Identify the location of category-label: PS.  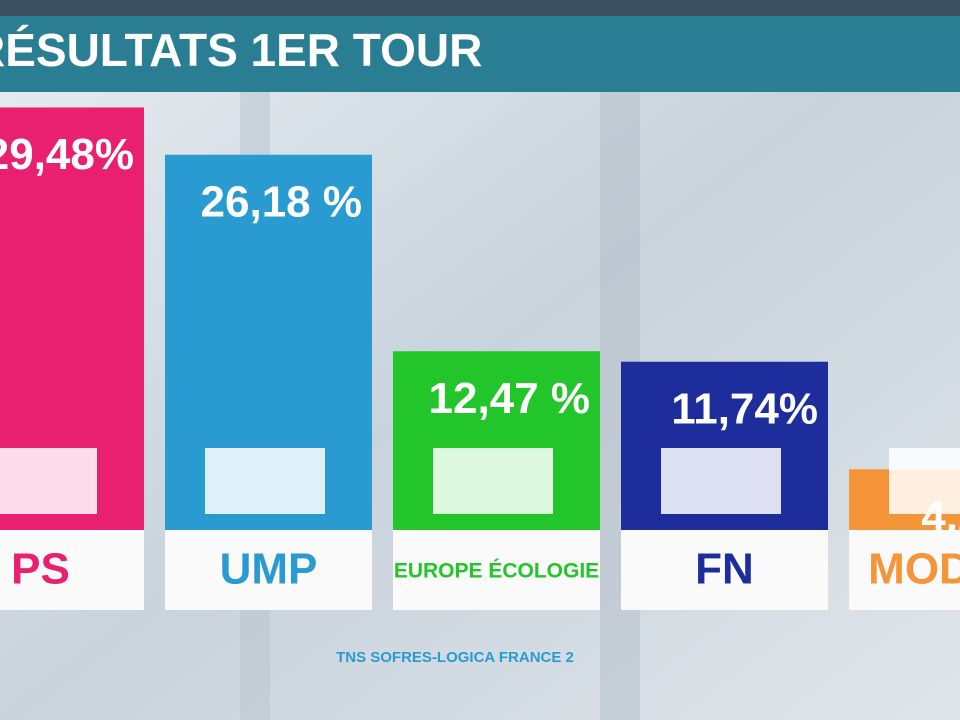
(40, 569).